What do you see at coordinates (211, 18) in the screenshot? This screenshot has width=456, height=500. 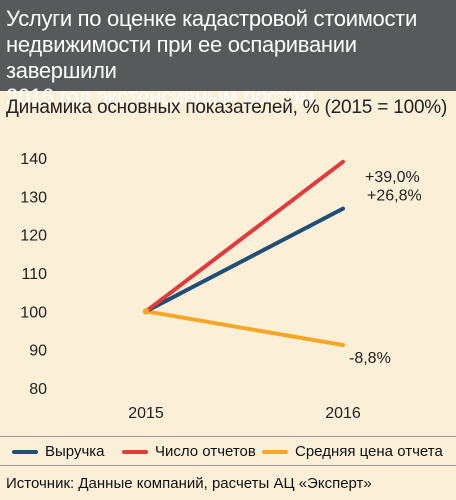 I see `title-line: Услуги по оценке кадастровой стоимости` at bounding box center [211, 18].